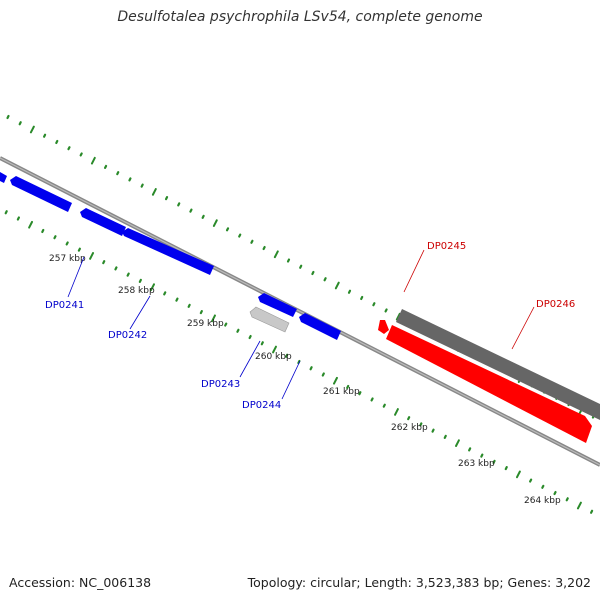 The height and width of the screenshot is (600, 600). Describe the element at coordinates (220, 384) in the screenshot. I see `gene-label-dp0243: DP0243` at that location.